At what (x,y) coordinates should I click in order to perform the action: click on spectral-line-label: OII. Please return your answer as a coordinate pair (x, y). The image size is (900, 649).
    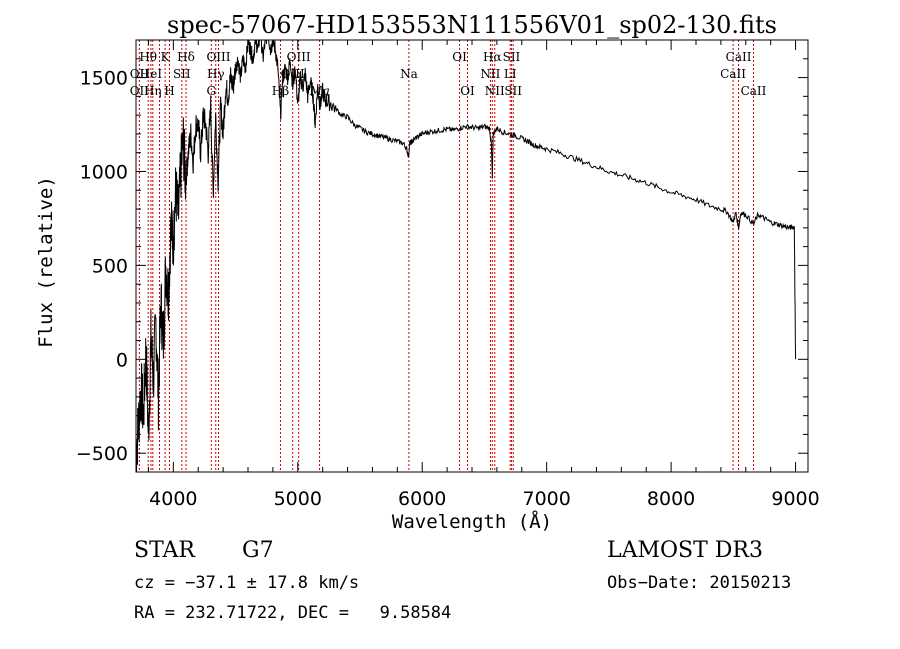
    Looking at the image, I should click on (140, 91).